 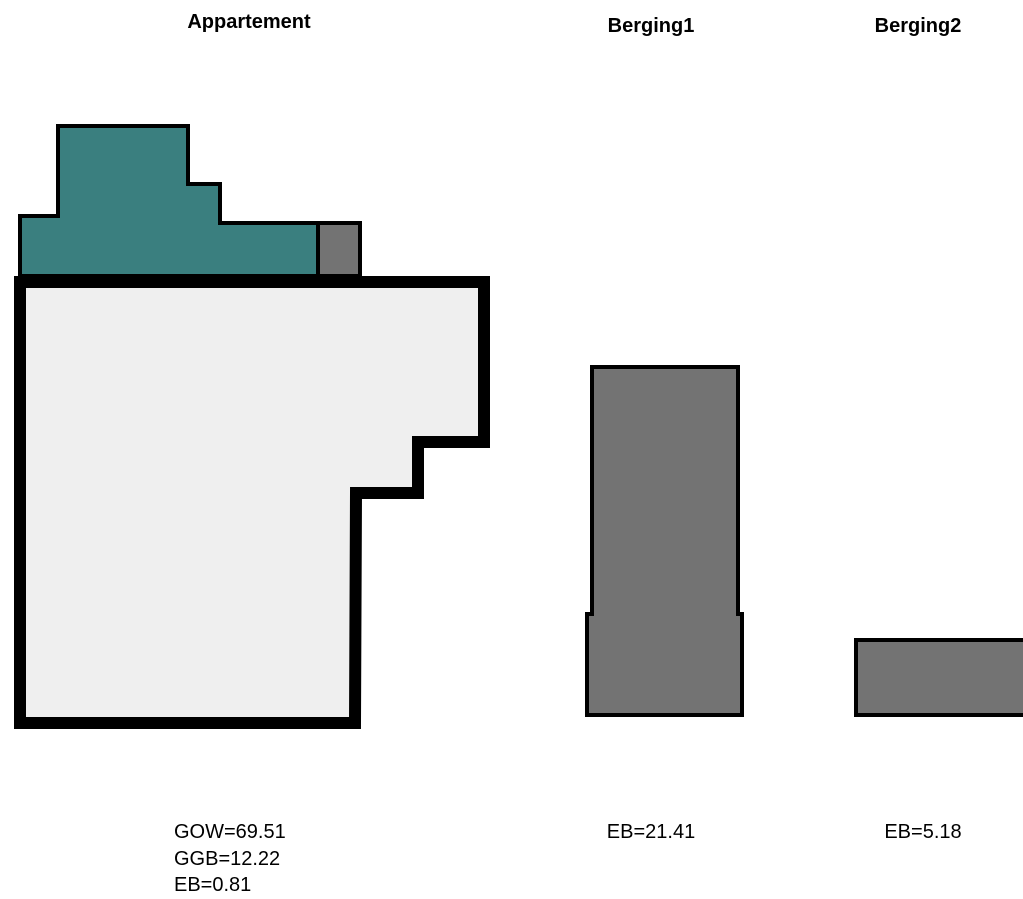 What do you see at coordinates (651, 26) in the screenshot?
I see `unit-title-berging1: Berging1` at bounding box center [651, 26].